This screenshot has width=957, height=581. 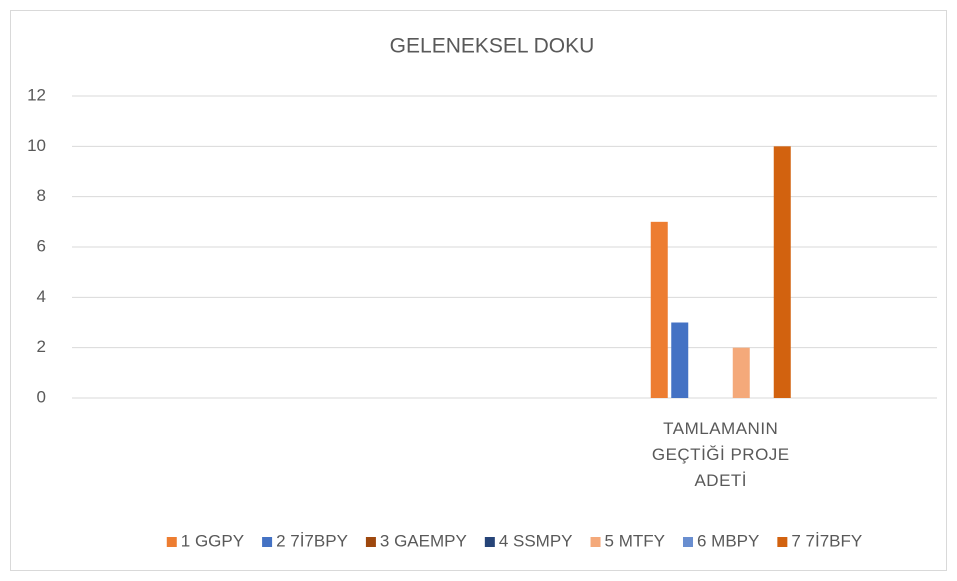 I want to click on legend-label: 5 MTFY, so click(x=635, y=540).